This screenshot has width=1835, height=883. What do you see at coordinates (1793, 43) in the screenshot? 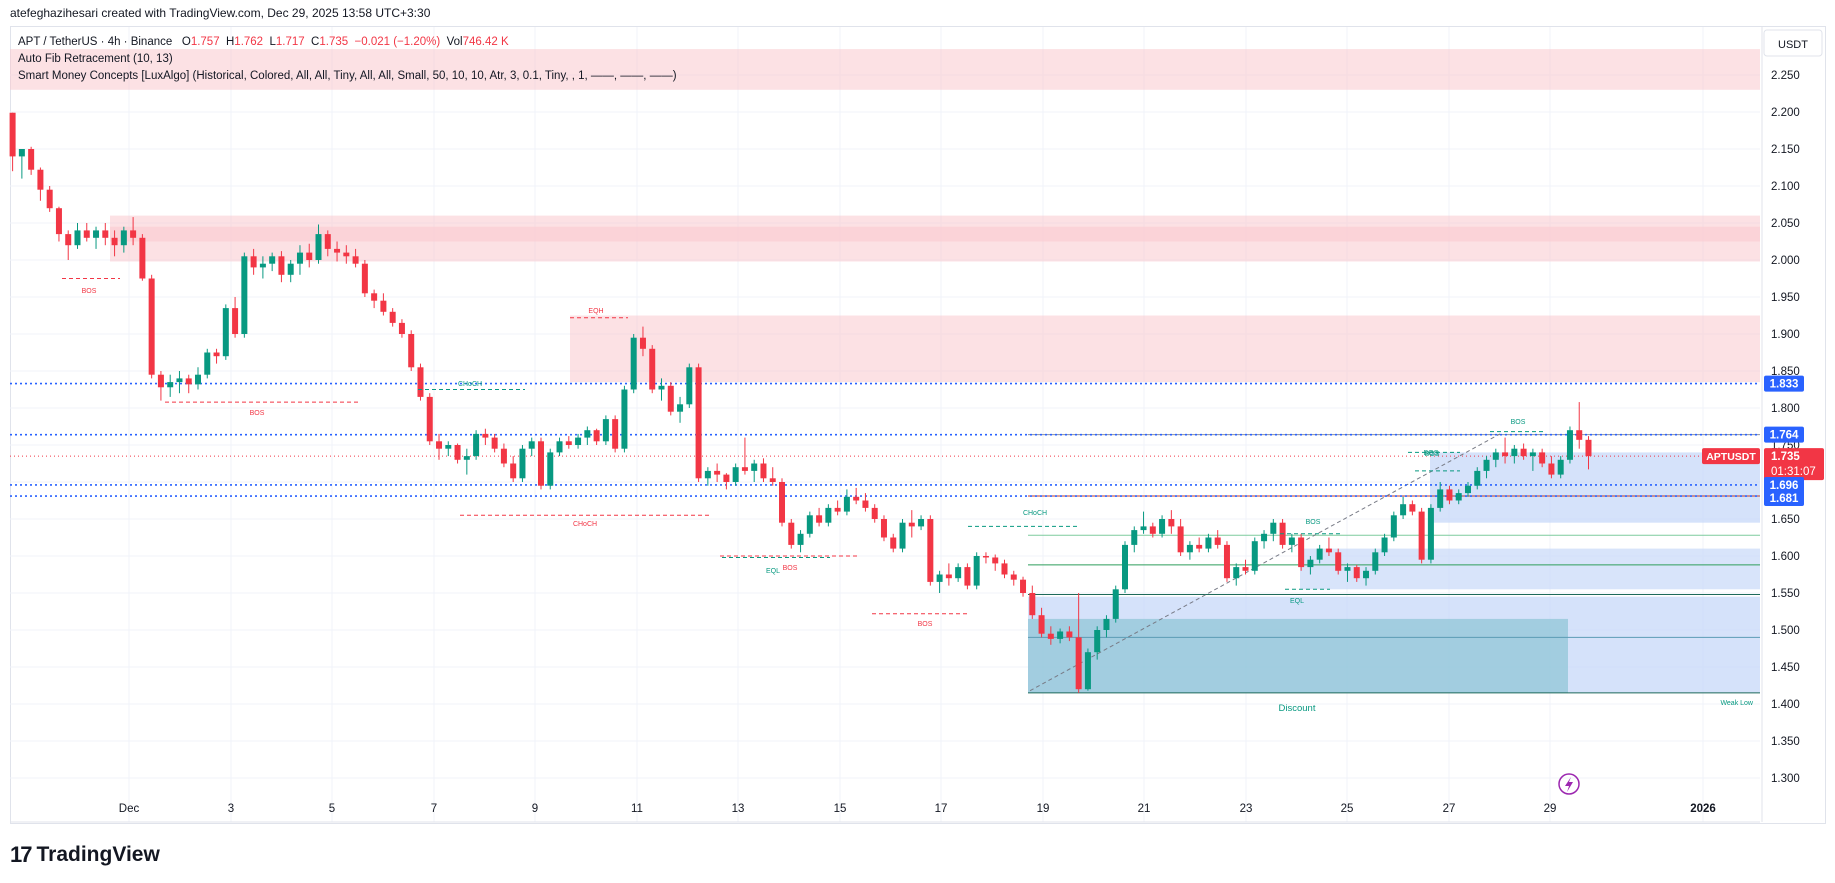
I see `currency-box` at bounding box center [1793, 43].